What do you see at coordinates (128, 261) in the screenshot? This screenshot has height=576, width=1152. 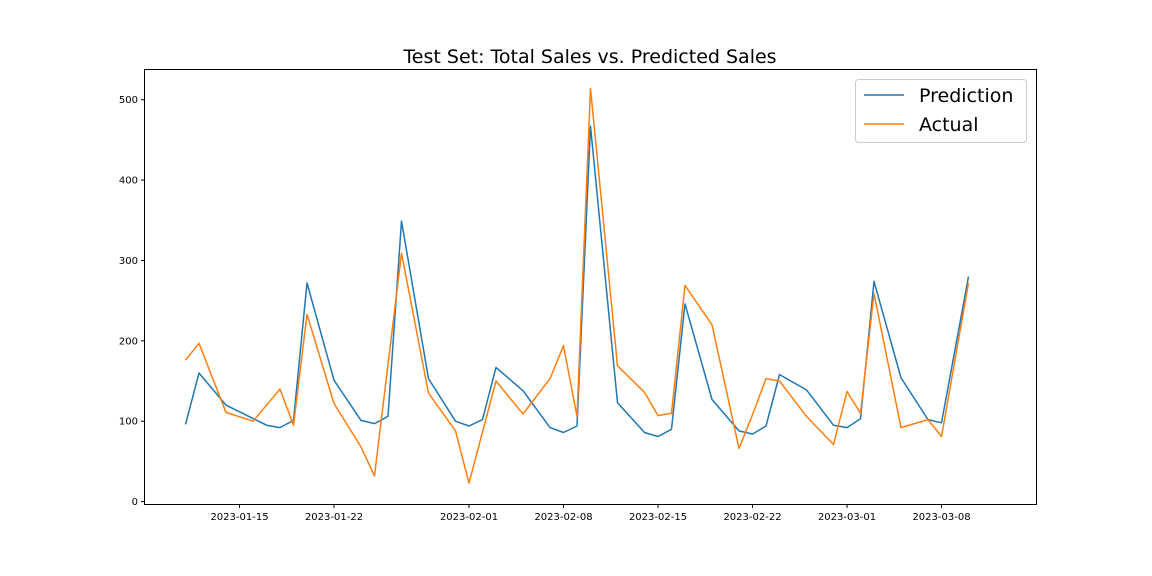 I see `y-tick-label: 300` at bounding box center [128, 261].